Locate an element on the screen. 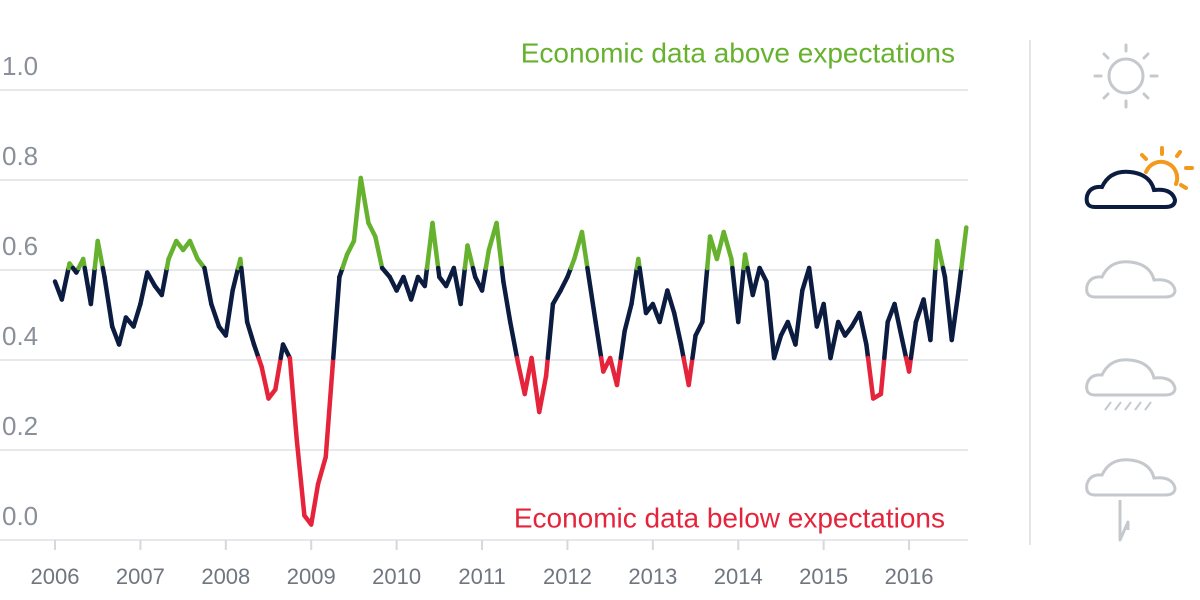 The height and width of the screenshot is (600, 1200). x-tick-label: 2009 is located at coordinates (311, 576).